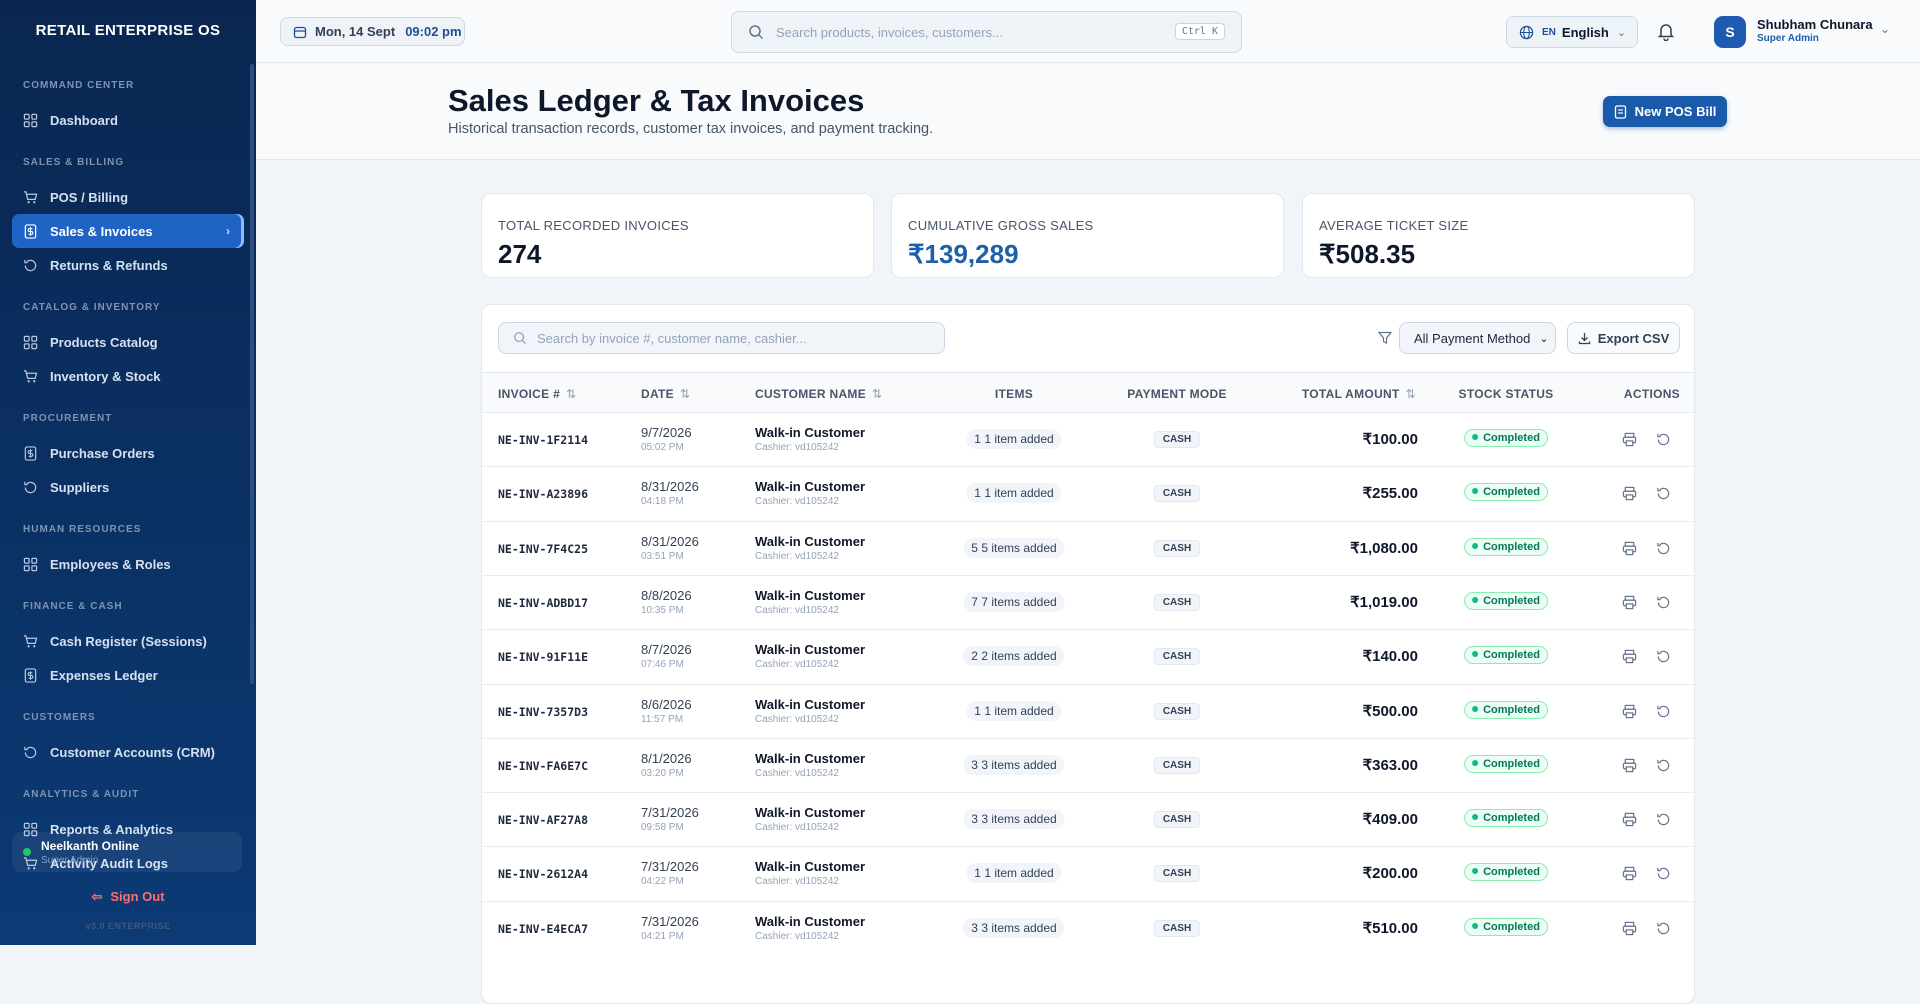  I want to click on sign-out: ⇦ Sign Out, so click(128, 896).